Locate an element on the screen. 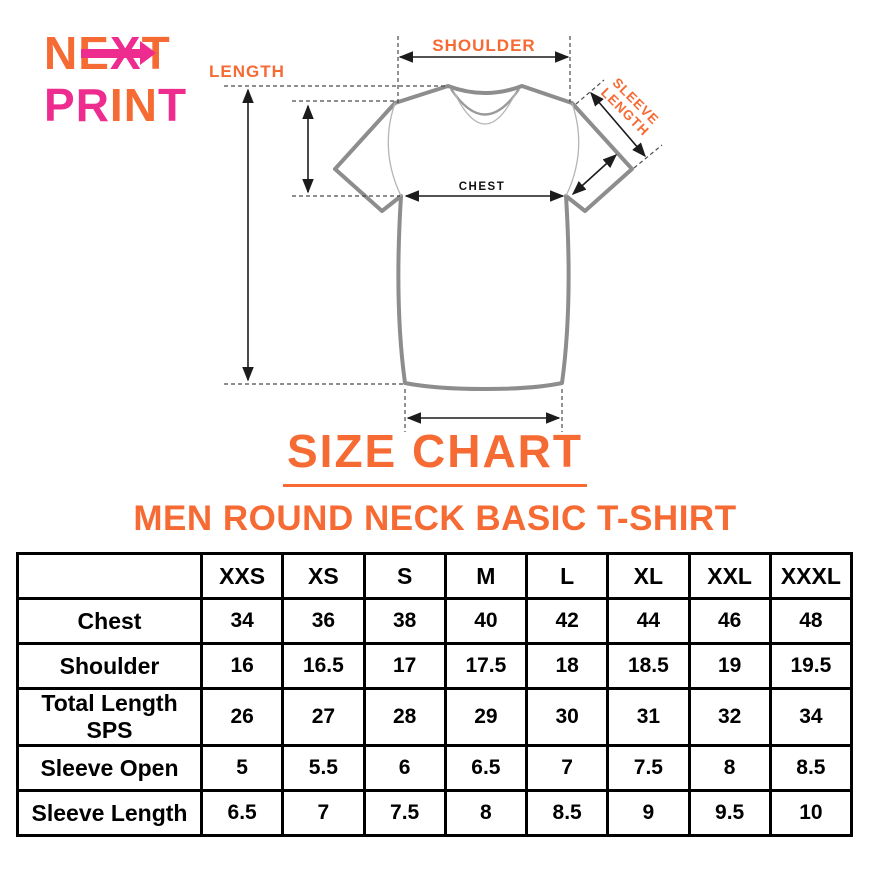 The width and height of the screenshot is (870, 869). size-value-cell: 42 is located at coordinates (567, 621).